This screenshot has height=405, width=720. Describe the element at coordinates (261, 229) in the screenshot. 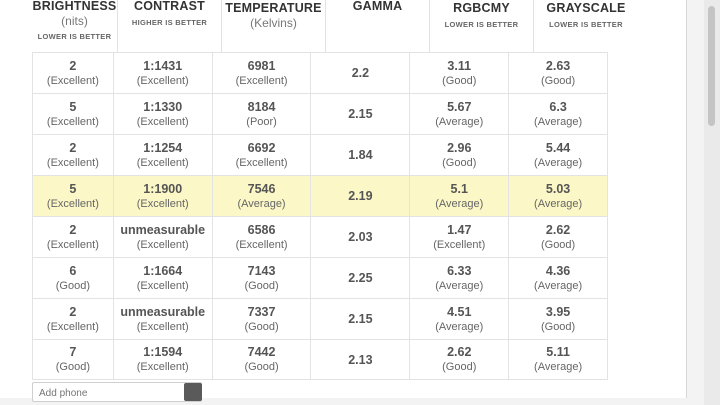

I see `temp-value: 6586` at that location.